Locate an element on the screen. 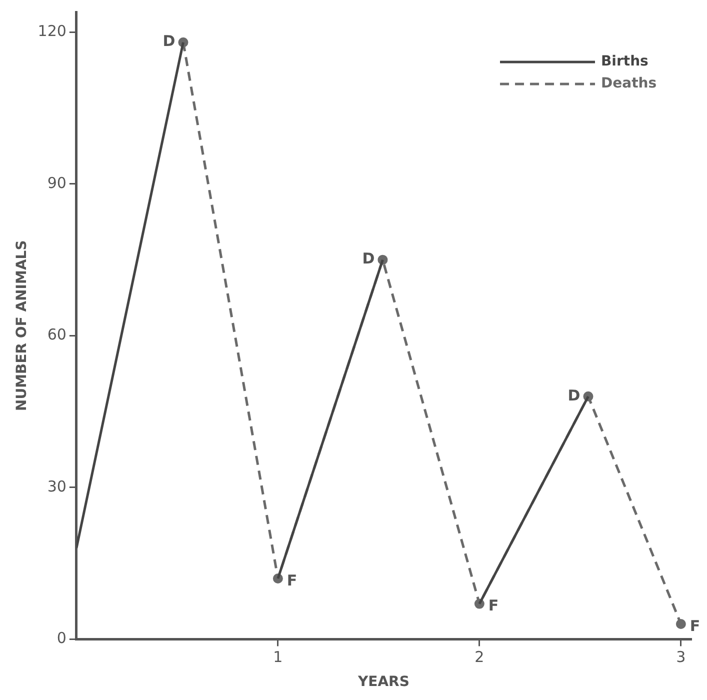 The height and width of the screenshot is (700, 707). y-tick-label: 60 is located at coordinates (56, 335).